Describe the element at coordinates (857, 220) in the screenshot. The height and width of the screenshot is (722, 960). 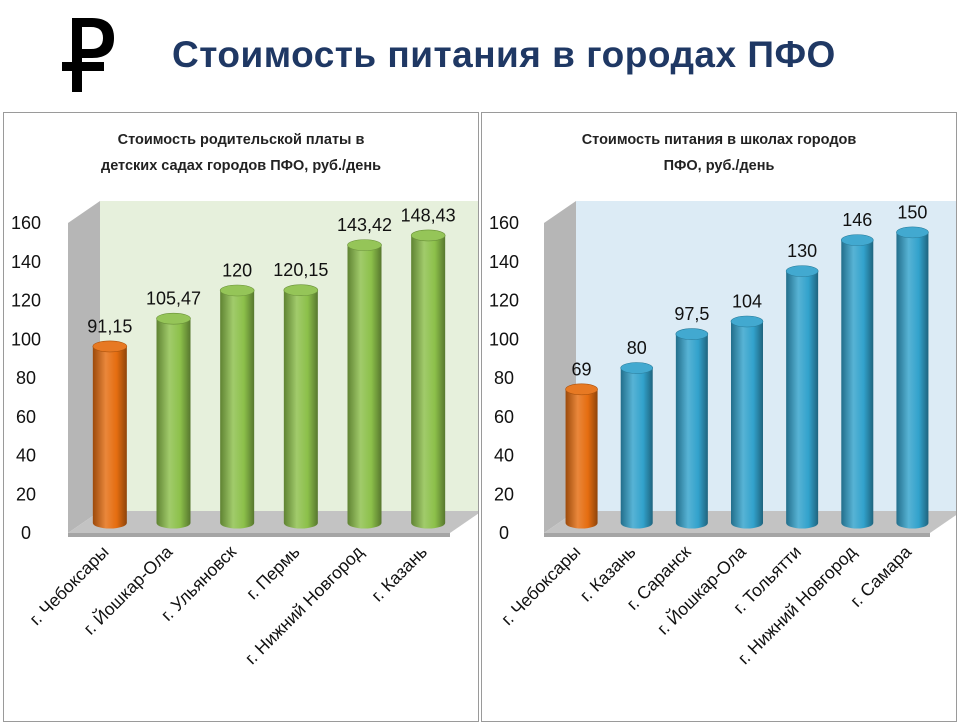
I see `data-label-6: 146` at that location.